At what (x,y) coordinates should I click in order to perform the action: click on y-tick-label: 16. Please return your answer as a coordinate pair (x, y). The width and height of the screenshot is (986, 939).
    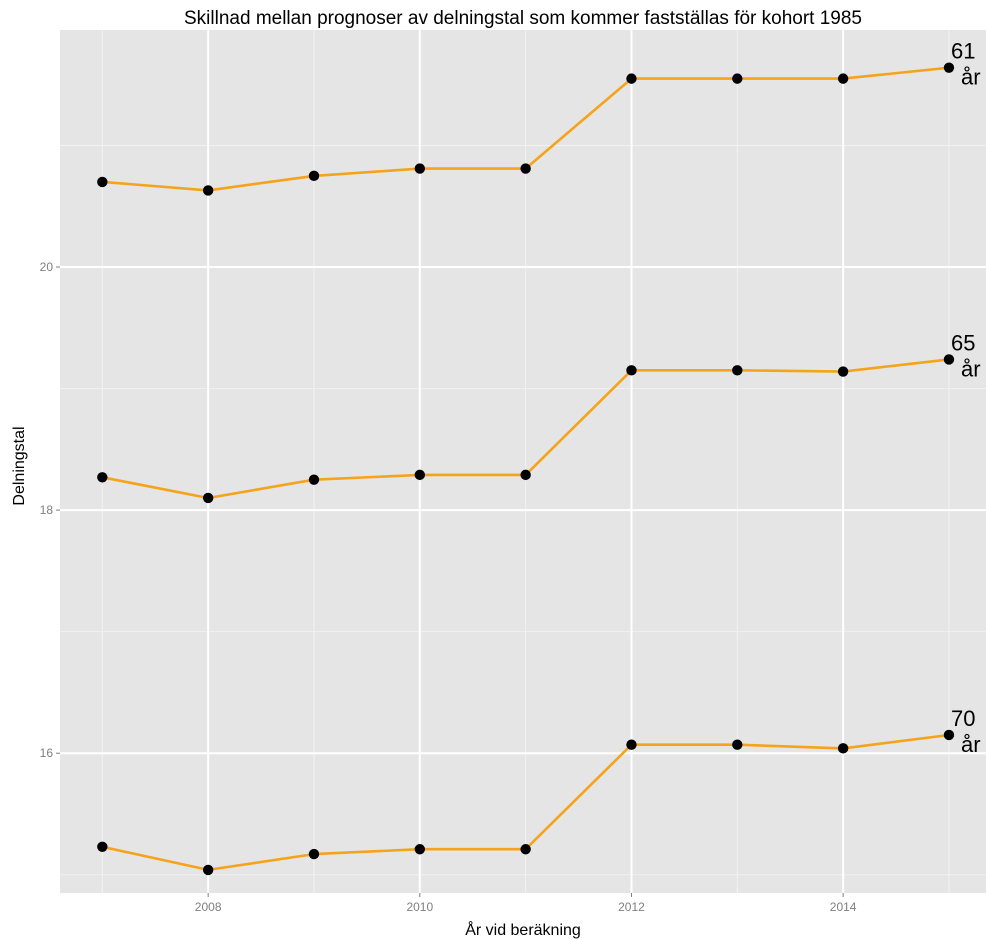
    Looking at the image, I should click on (47, 753).